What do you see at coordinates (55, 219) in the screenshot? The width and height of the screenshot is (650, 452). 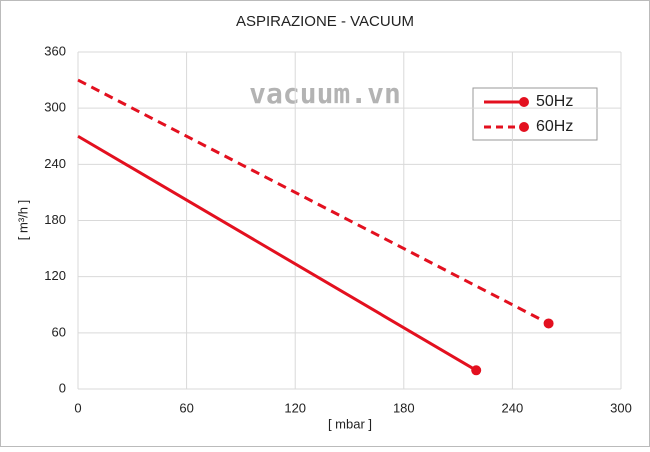 I see `y-tick-label: 180` at bounding box center [55, 219].